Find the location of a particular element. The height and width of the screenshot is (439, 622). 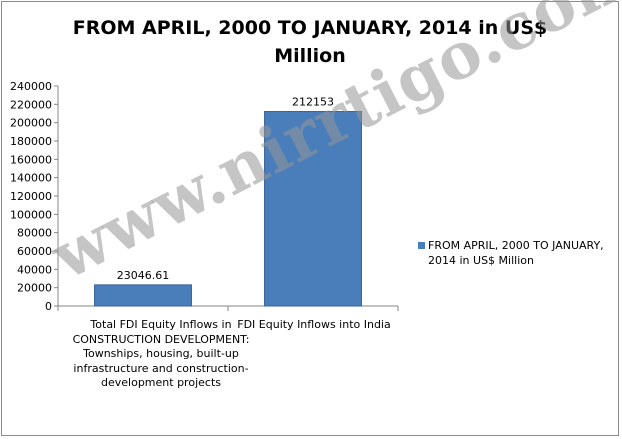

y-tick-label: 180000 is located at coordinates (31, 141).